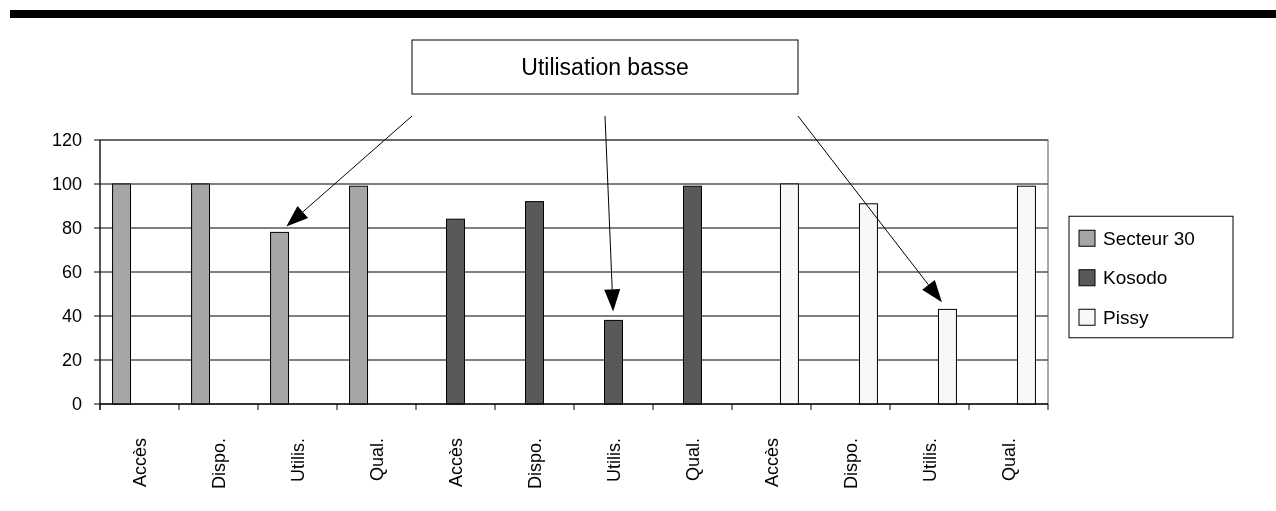  What do you see at coordinates (1135, 278) in the screenshot?
I see `legend-label: Kosodo` at bounding box center [1135, 278].